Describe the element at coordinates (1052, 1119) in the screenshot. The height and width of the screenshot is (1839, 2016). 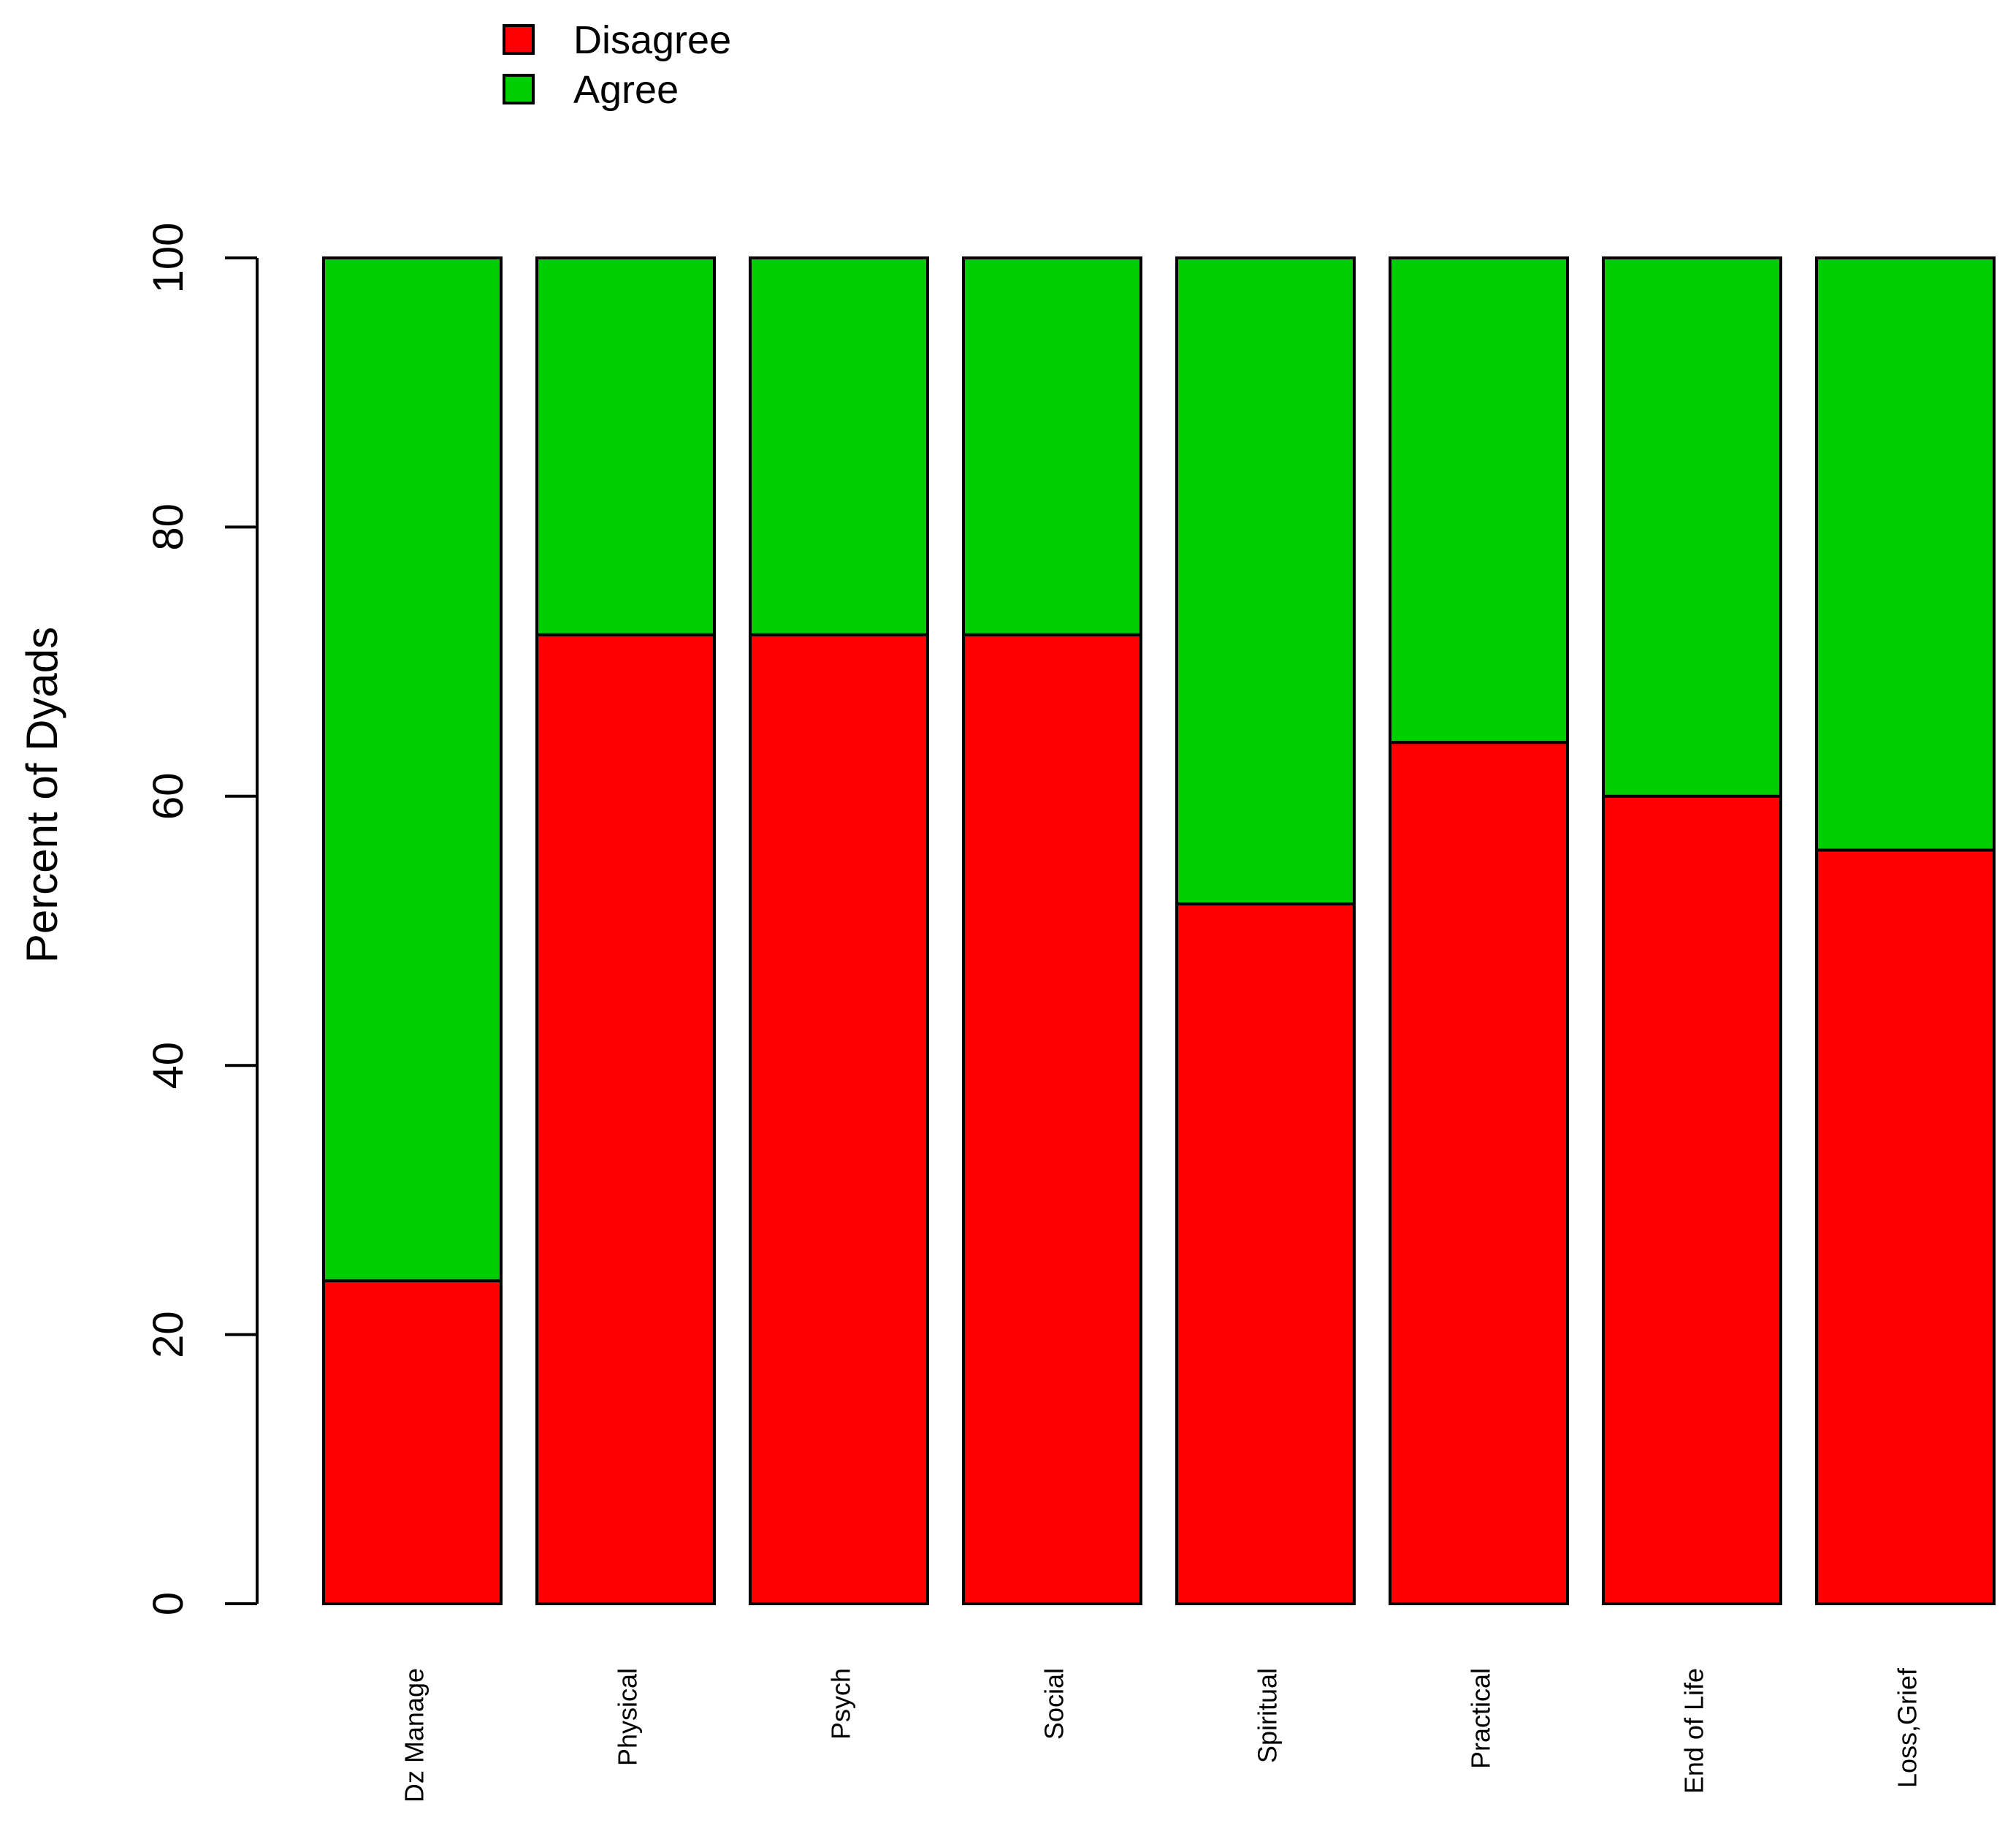
I see `bar-disagree-social` at that location.